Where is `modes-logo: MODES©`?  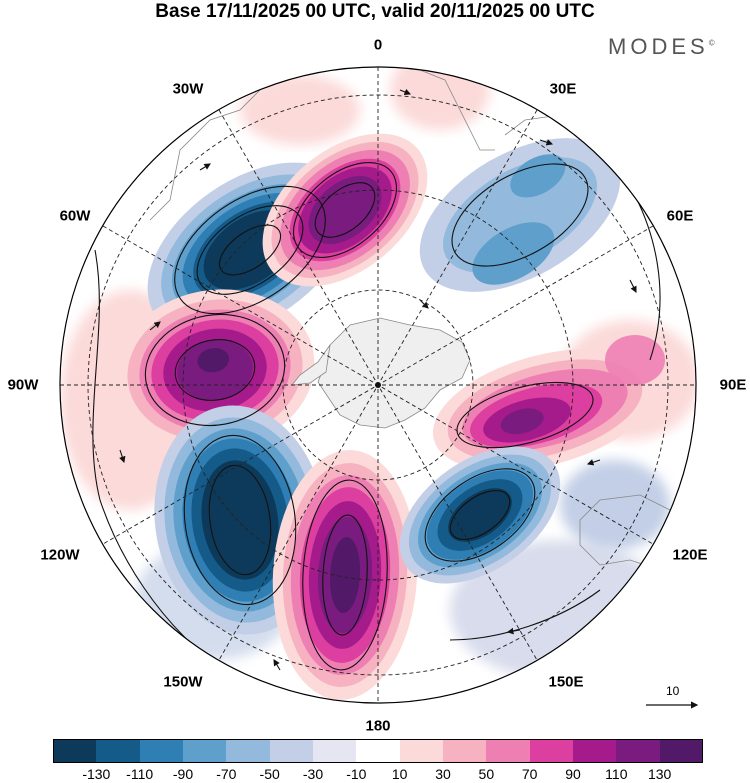
modes-logo: MODES© is located at coordinates (661, 47).